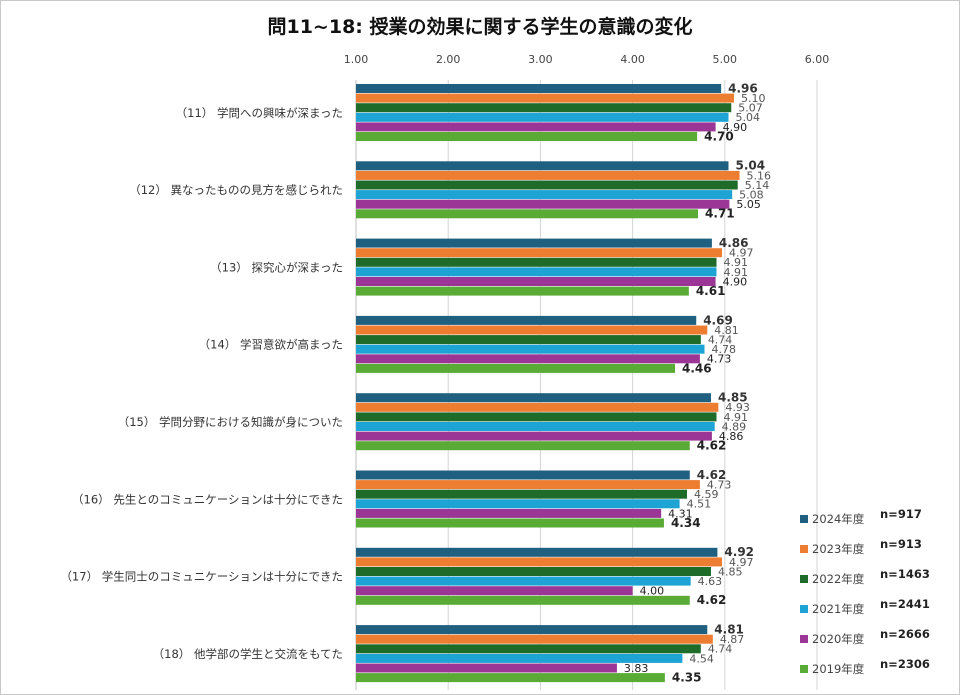 This screenshot has width=960, height=695. Describe the element at coordinates (750, 108) in the screenshot. I see `data-label: 5.07` at that location.